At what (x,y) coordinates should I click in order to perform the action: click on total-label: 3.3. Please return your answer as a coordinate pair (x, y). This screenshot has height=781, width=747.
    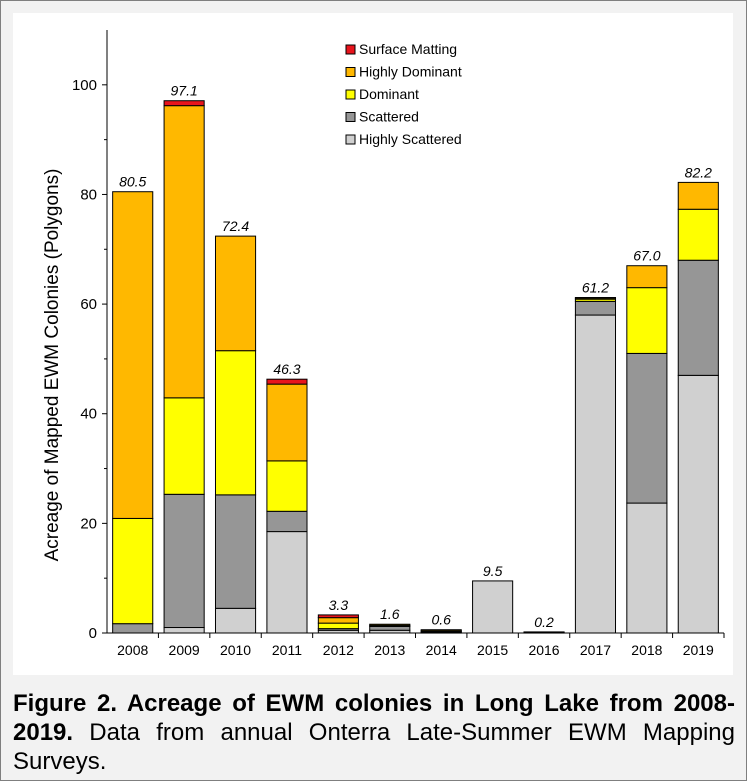
    Looking at the image, I should click on (339, 605).